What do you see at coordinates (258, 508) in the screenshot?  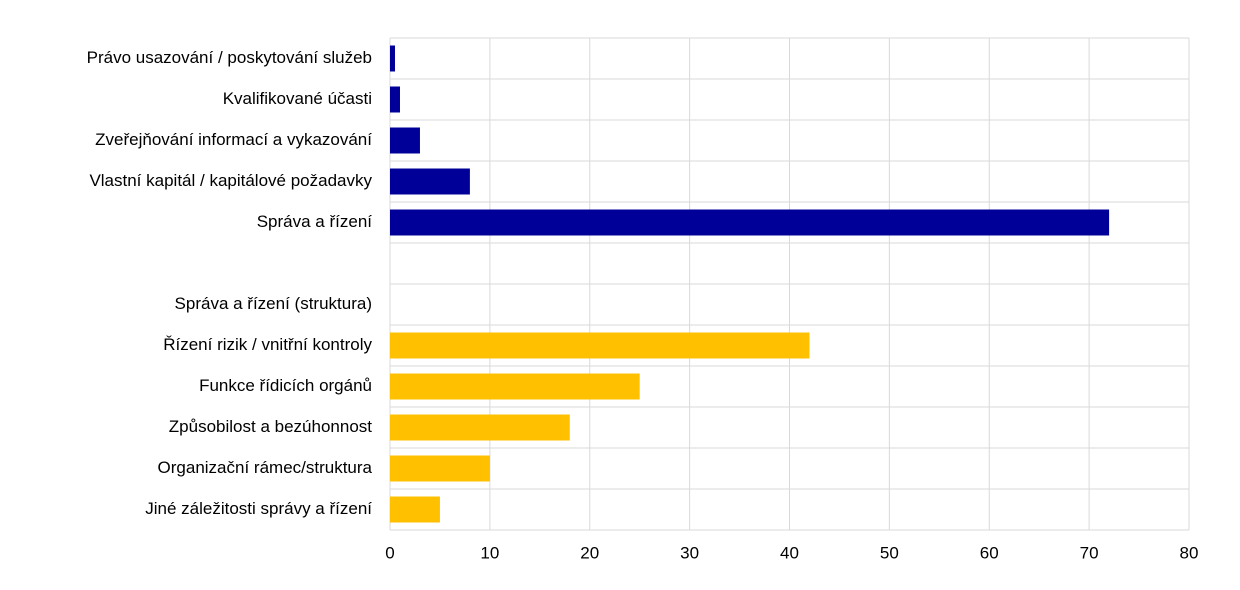 I see `y-tick-label: Jiné záležitosti správy a řízení` at bounding box center [258, 508].